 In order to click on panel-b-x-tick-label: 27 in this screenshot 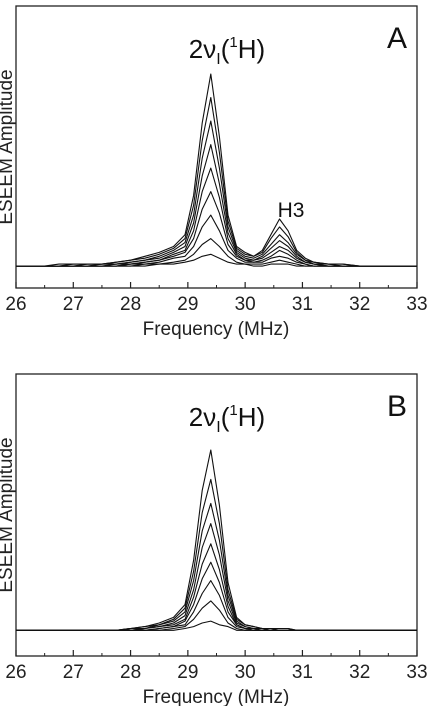, I will do `click(73, 672)`.